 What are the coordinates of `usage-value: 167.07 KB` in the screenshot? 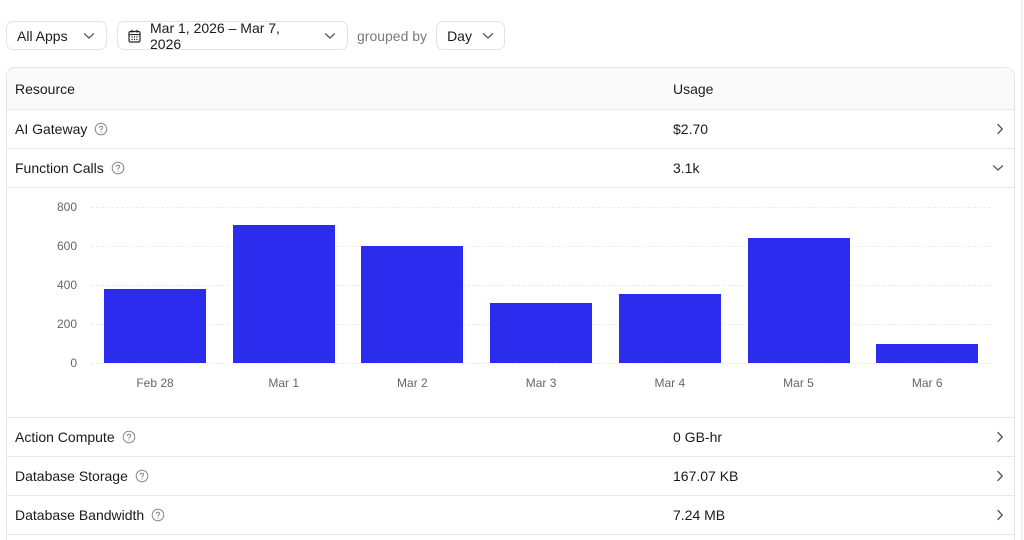 It's located at (706, 476).